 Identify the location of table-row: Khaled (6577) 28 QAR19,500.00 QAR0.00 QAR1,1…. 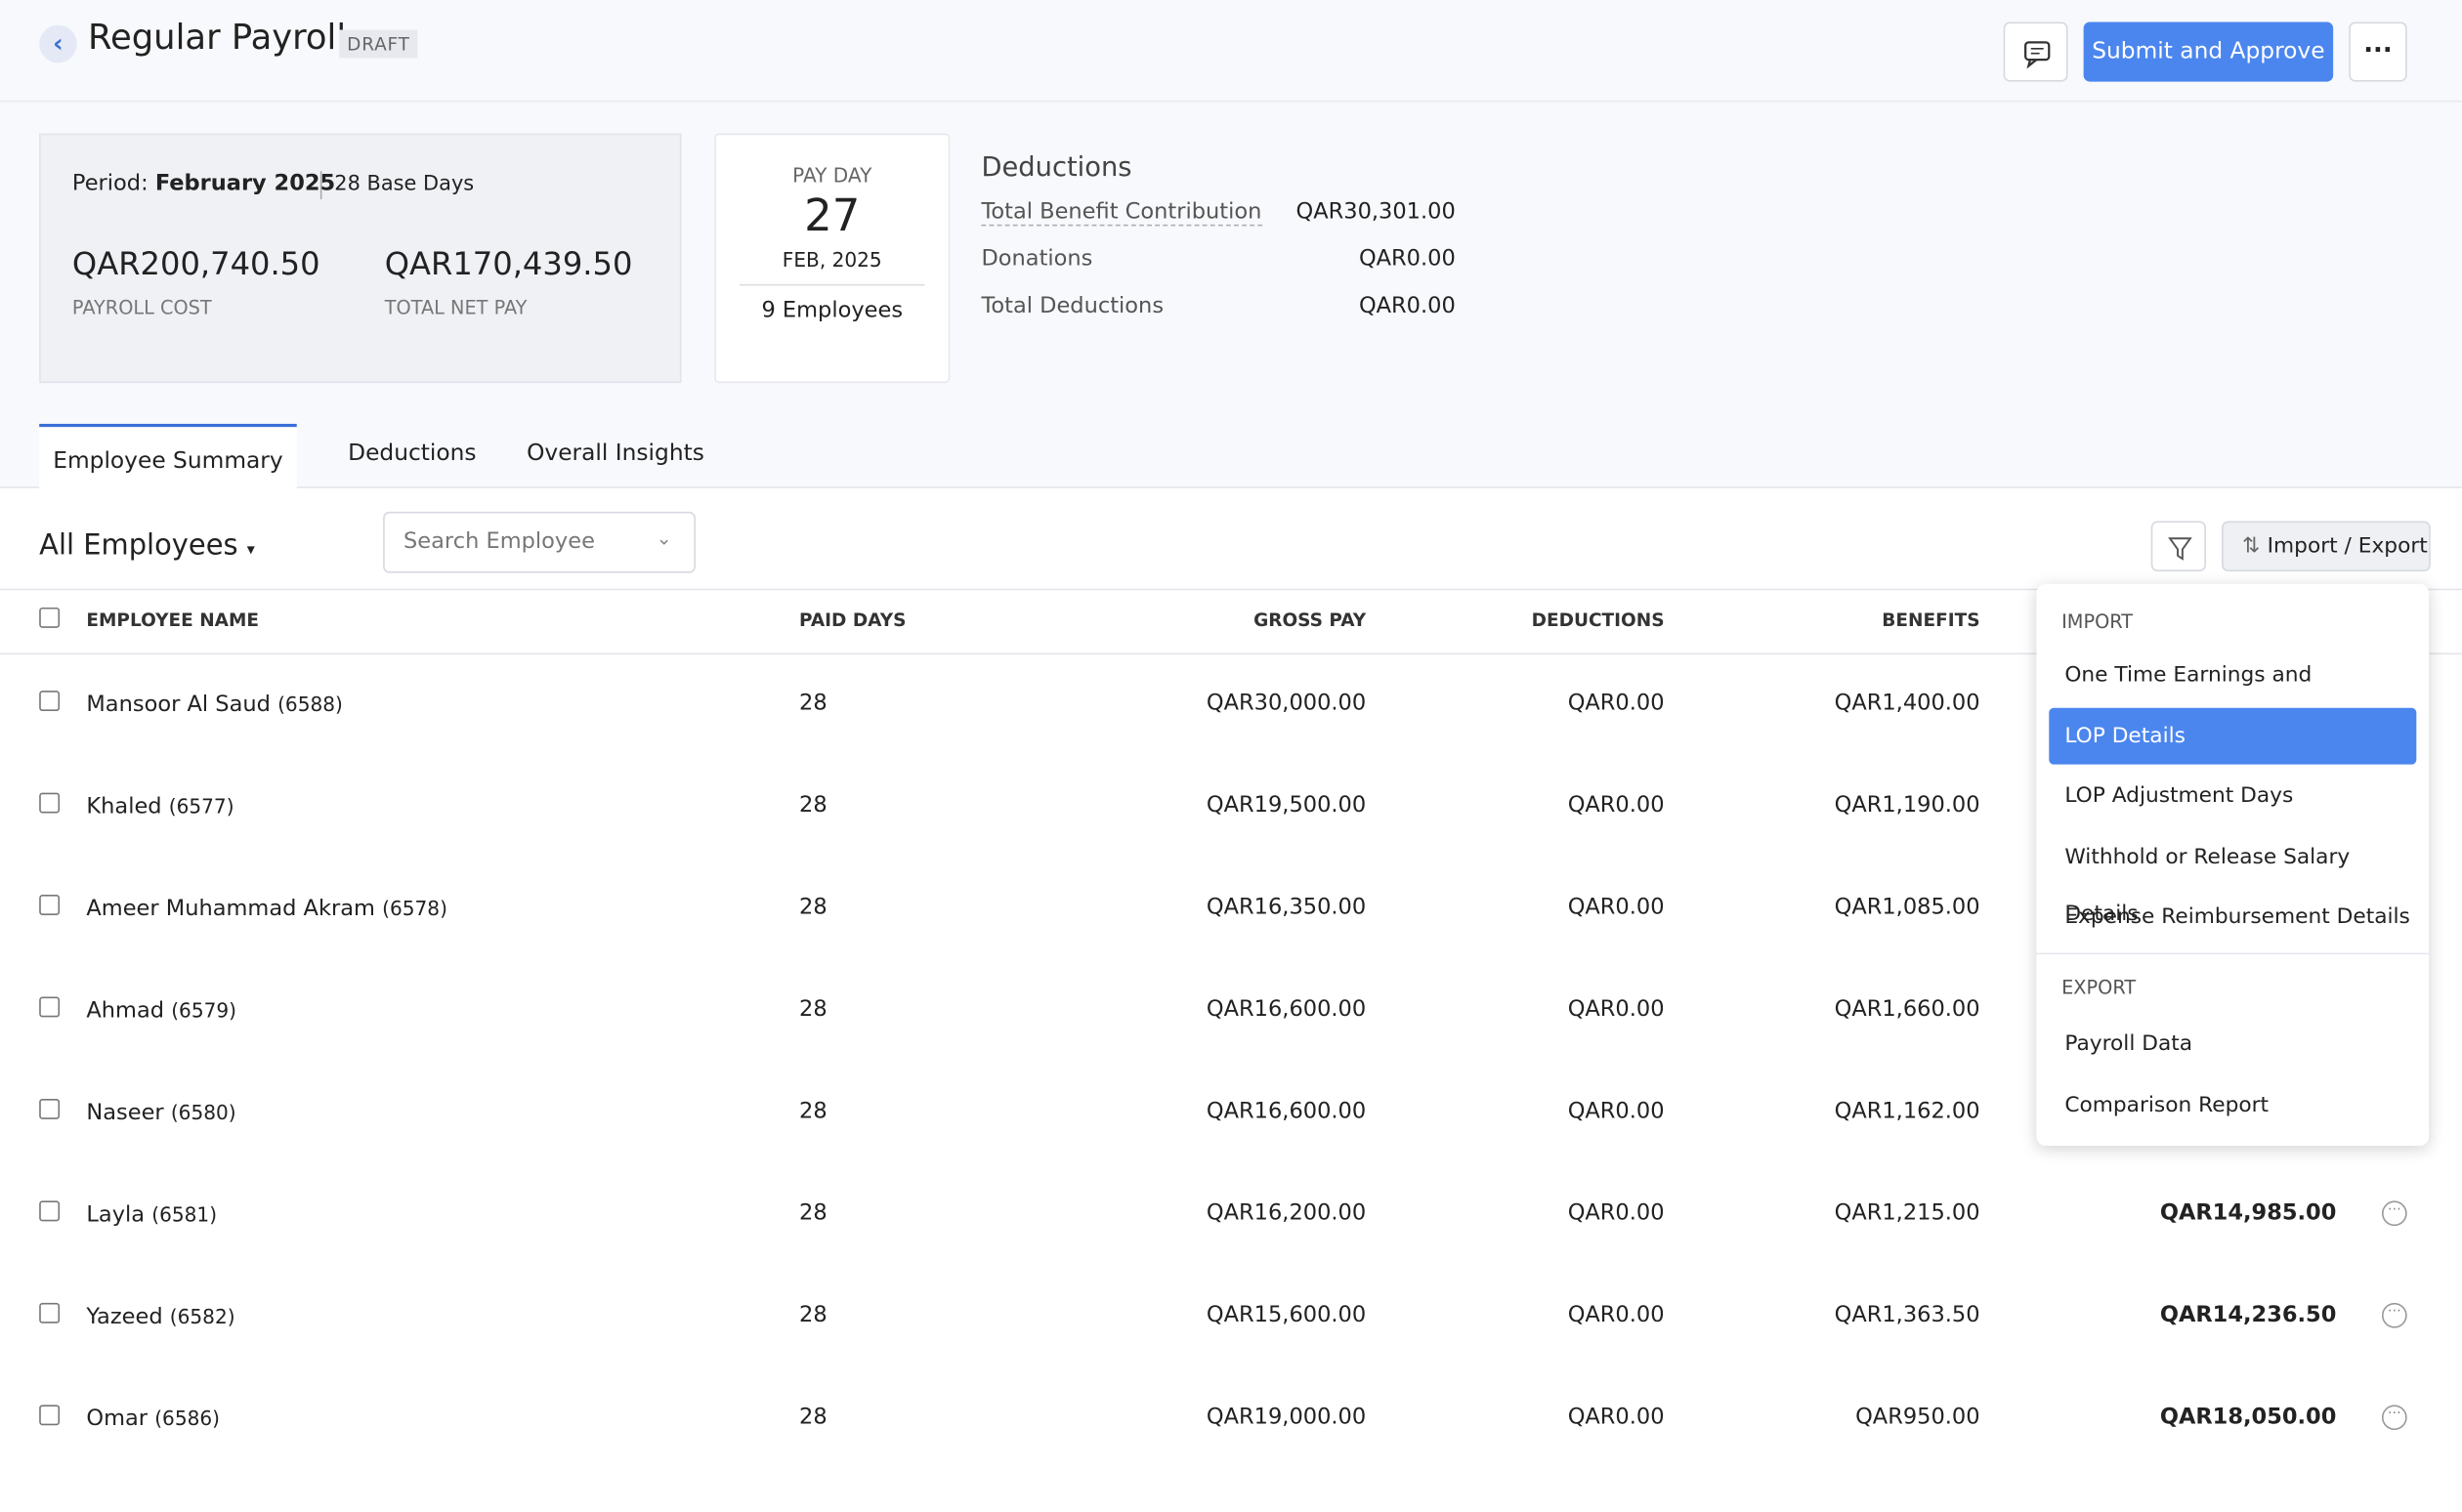
(1231, 806).